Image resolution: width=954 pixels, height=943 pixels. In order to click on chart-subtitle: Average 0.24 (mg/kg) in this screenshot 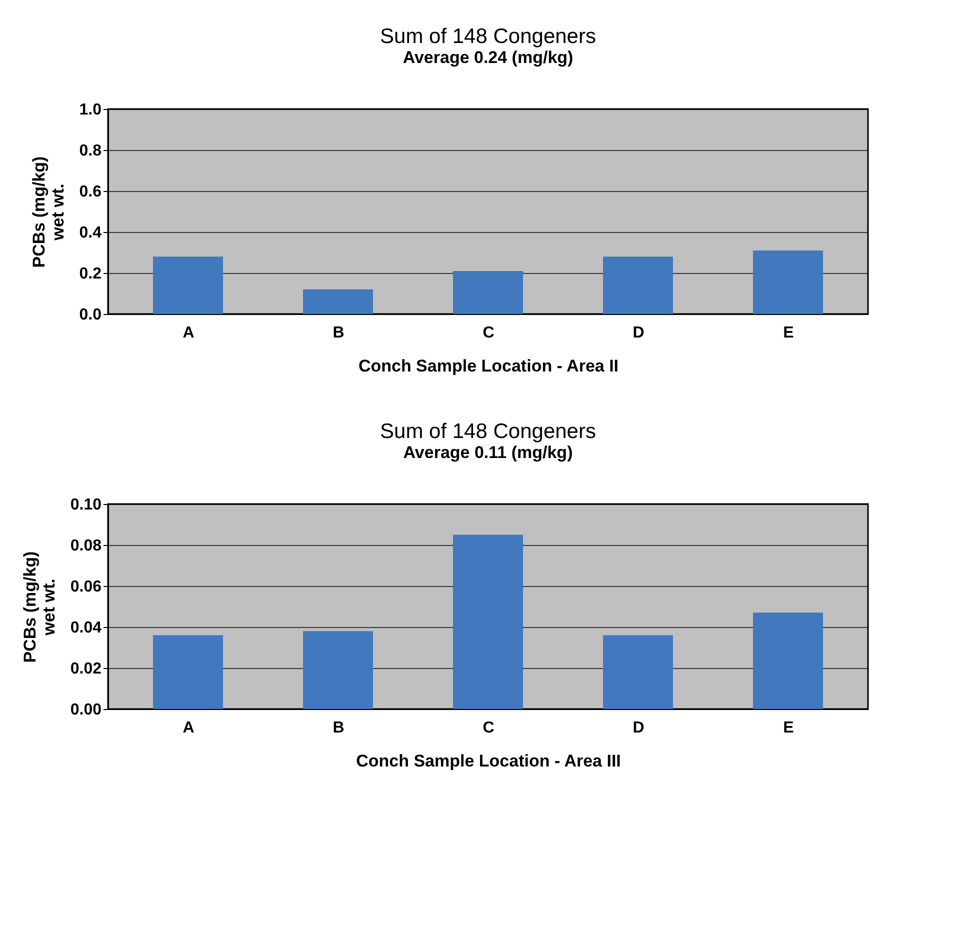, I will do `click(488, 57)`.